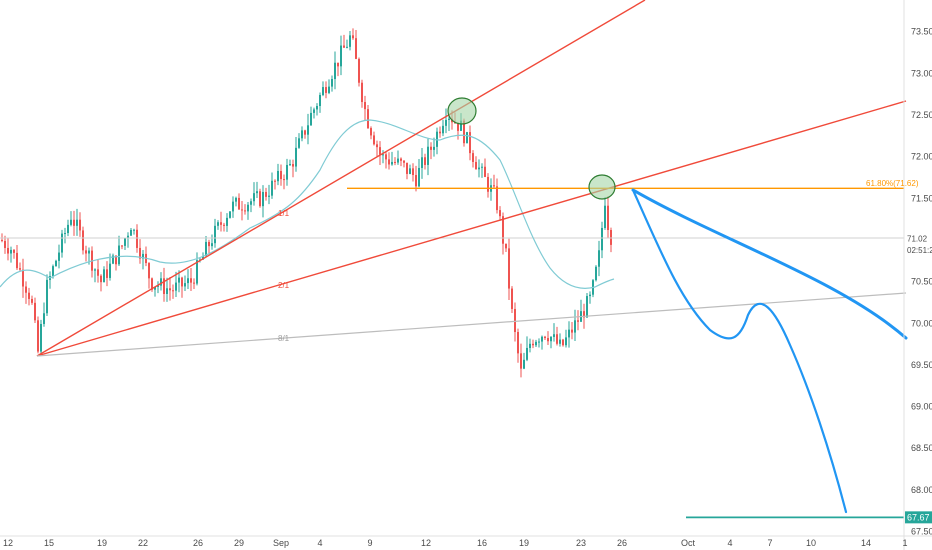  What do you see at coordinates (921, 365) in the screenshot?
I see `price-tick-label: 69.50` at bounding box center [921, 365].